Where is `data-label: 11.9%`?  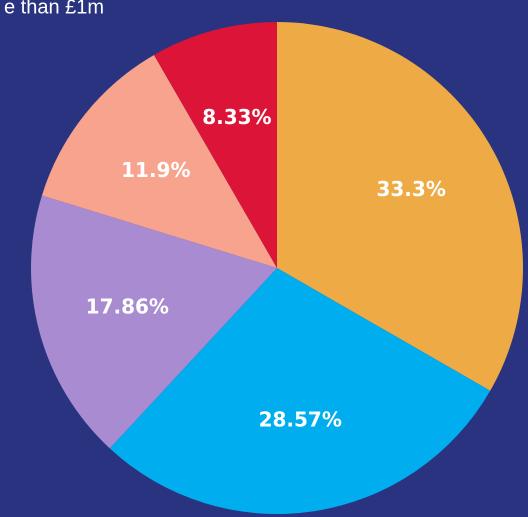
data-label: 11.9% is located at coordinates (155, 170).